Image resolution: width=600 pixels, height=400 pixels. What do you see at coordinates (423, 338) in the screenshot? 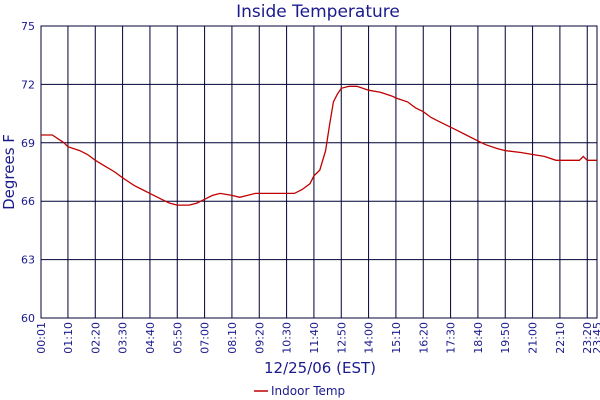
I see `x-tick-label: 16:20` at bounding box center [423, 338].